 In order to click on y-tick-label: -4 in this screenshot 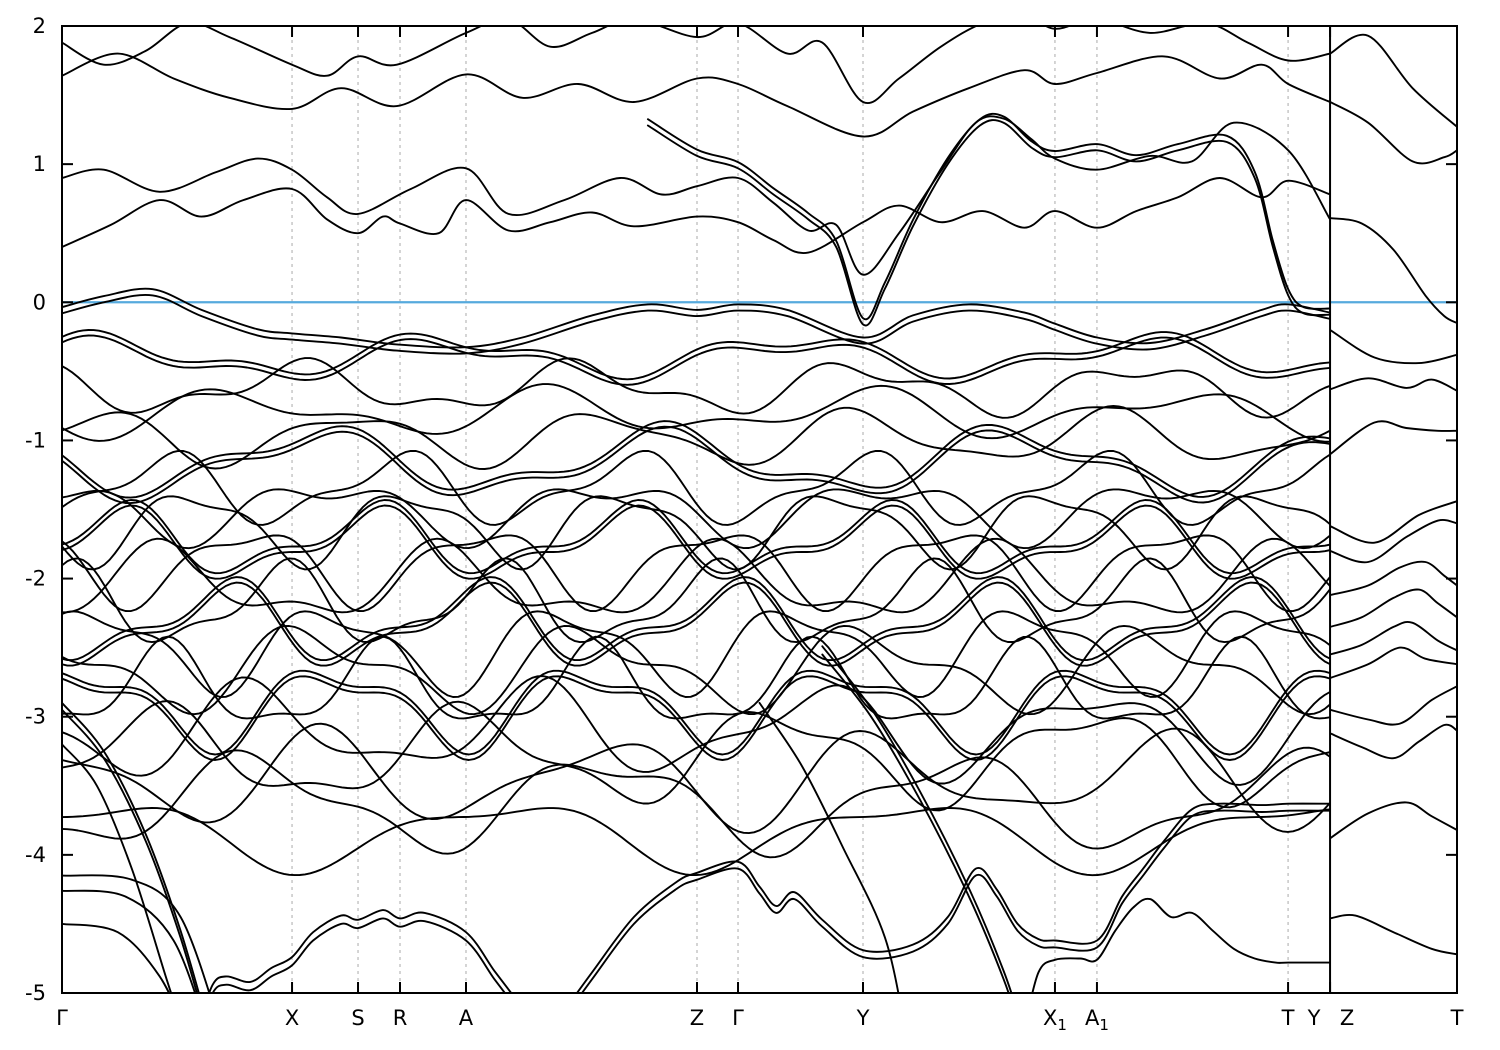, I will do `click(35, 855)`.